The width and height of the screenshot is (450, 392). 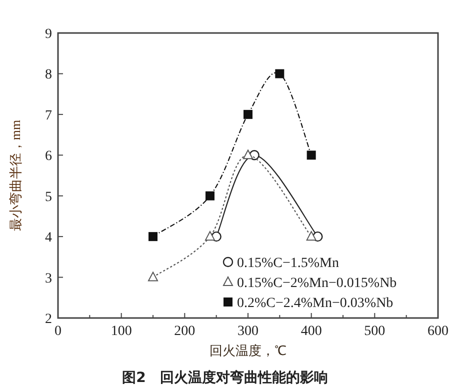 I want to click on y-tick-label: 4, so click(x=48, y=238).